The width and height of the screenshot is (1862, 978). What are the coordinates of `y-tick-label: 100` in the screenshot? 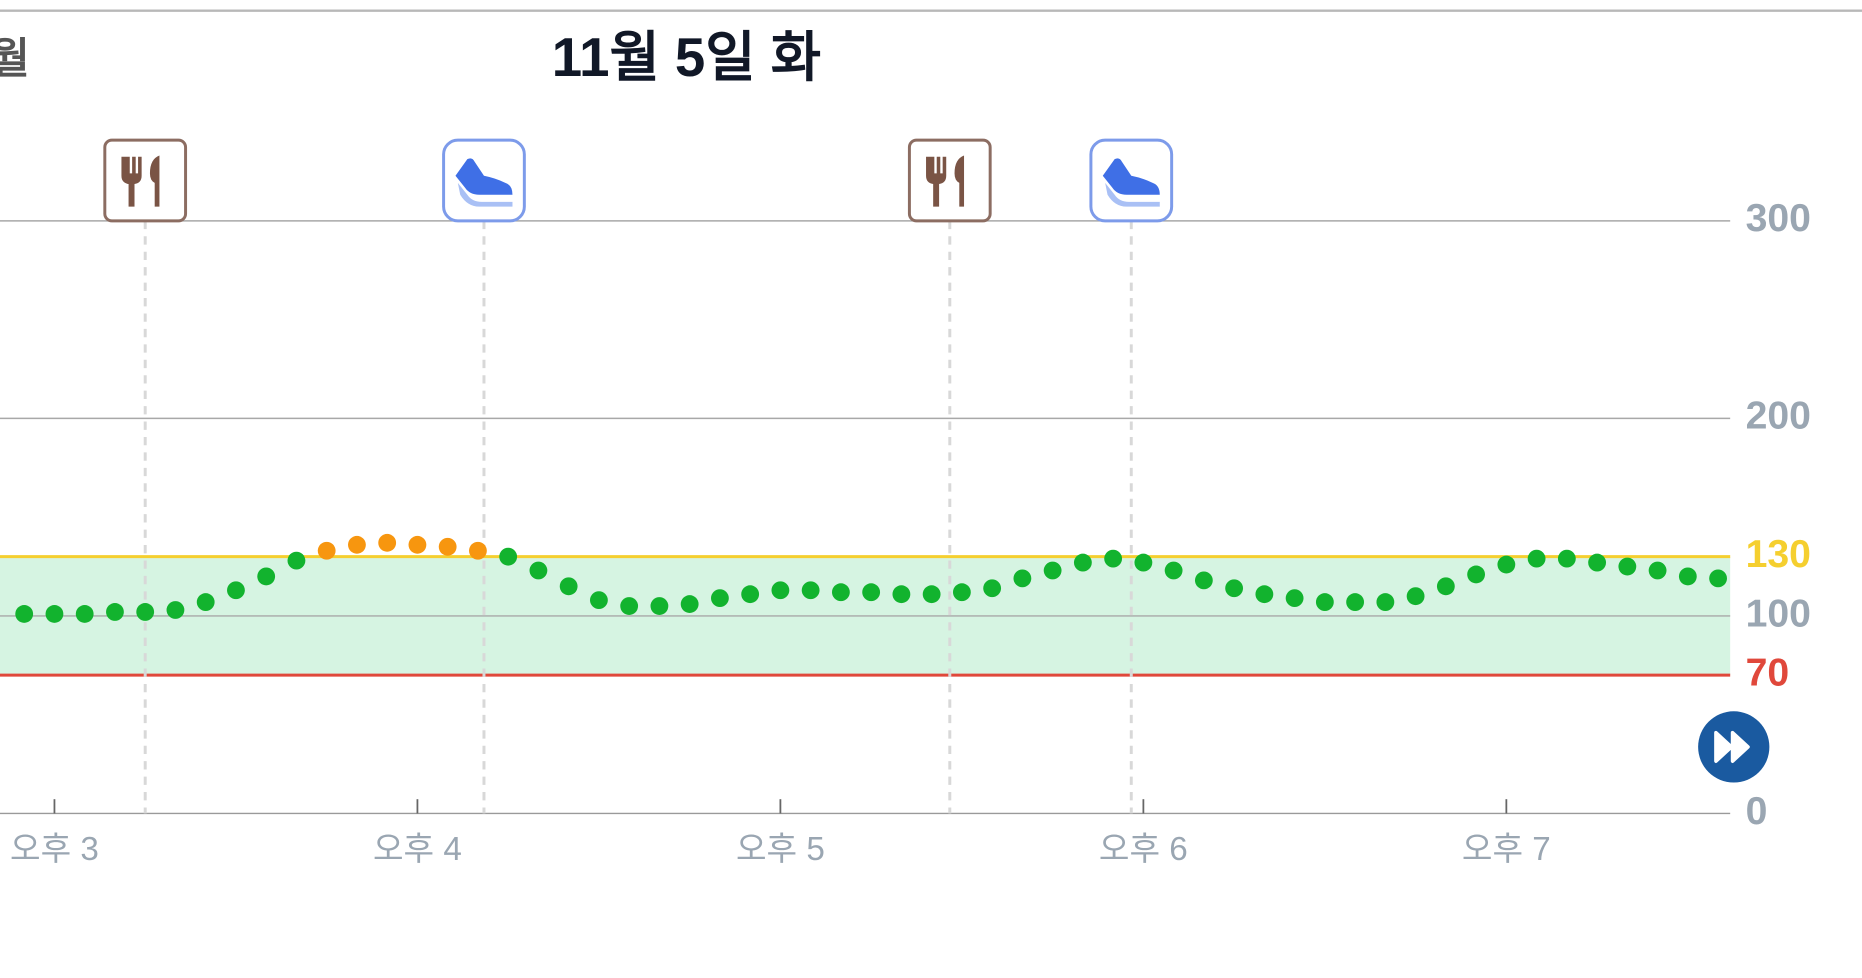 It's located at (1778, 613).